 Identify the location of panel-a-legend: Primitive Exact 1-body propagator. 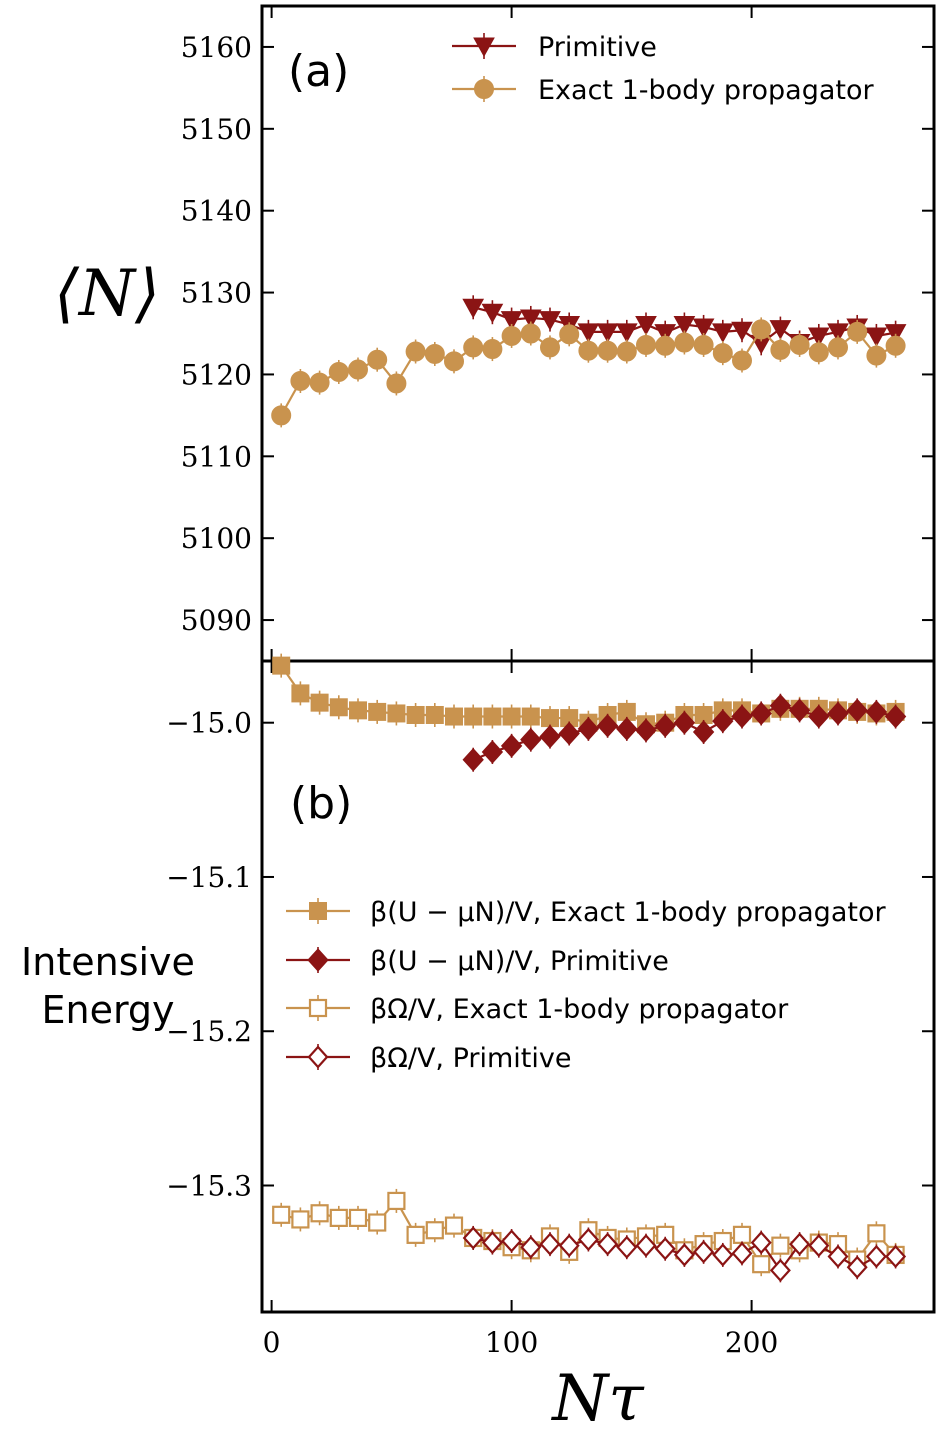
(663, 69).